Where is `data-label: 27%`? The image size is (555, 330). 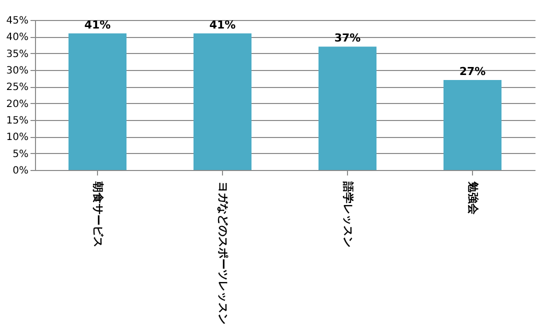
data-label: 27% is located at coordinates (472, 71).